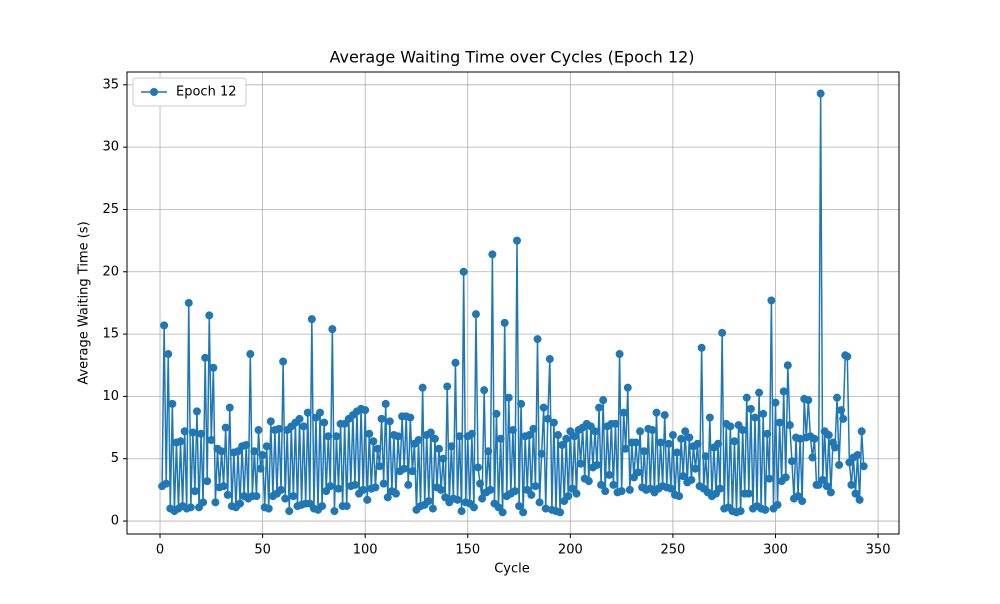 This screenshot has width=1000, height=604. I want to click on x-tick-label: 150, so click(467, 550).